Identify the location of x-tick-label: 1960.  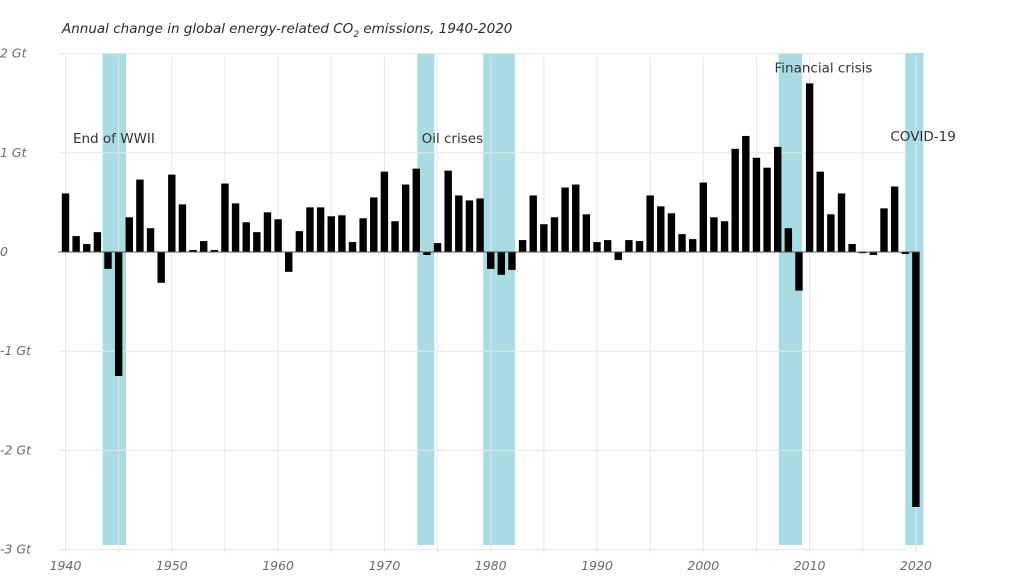
(278, 565).